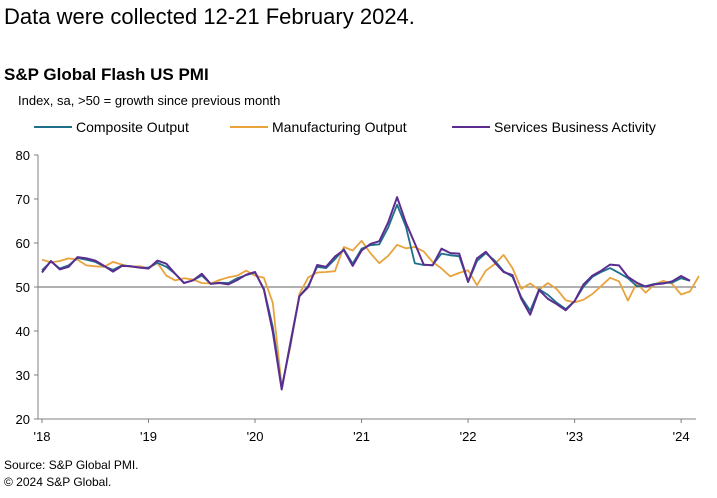 This screenshot has width=717, height=498. I want to click on chart-title: S&P Global Flash US PMI, so click(106, 74).